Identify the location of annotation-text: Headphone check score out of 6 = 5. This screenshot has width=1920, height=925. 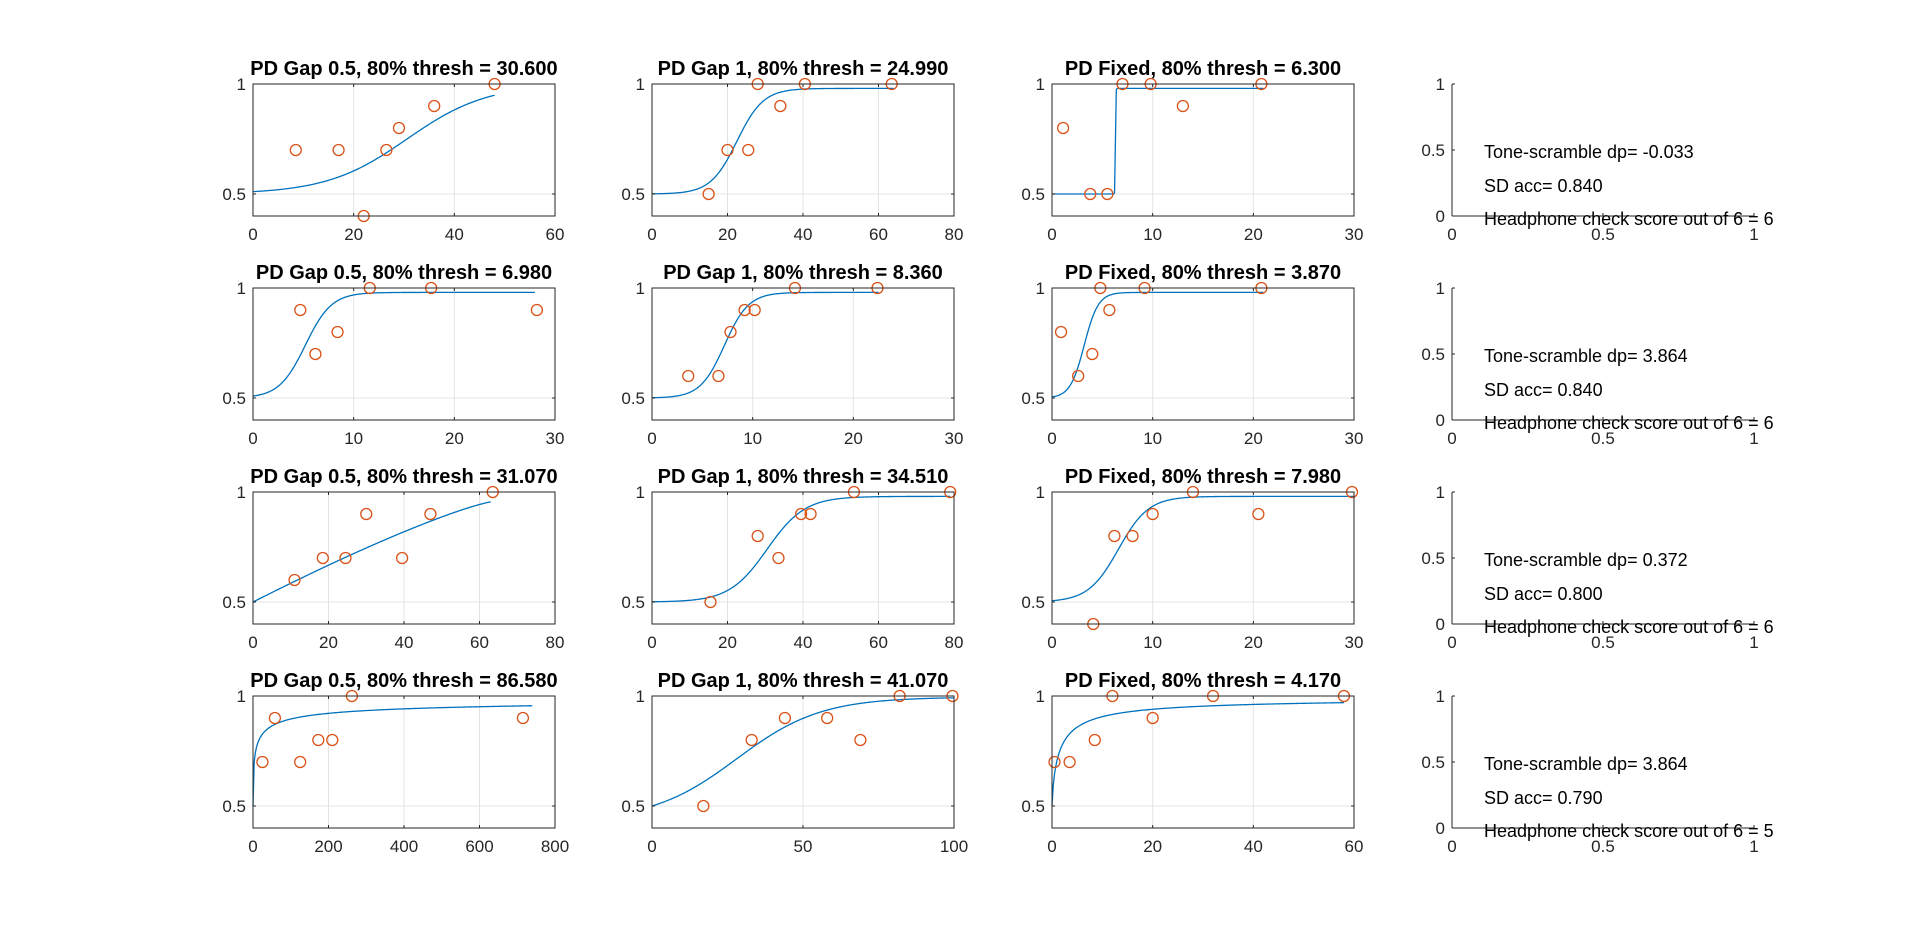
(1629, 831).